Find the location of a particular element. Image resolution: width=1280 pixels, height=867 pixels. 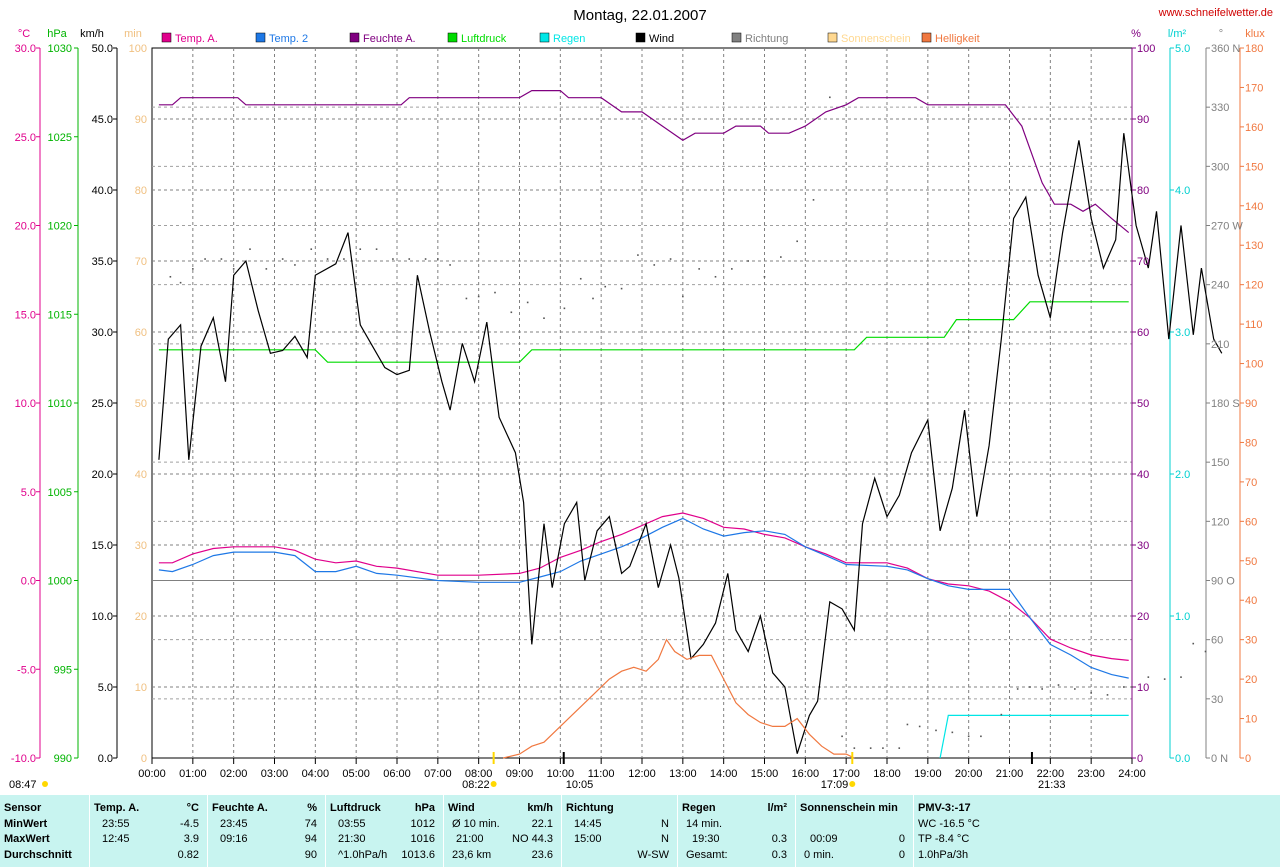

time-tick-label: 22:00 is located at coordinates (1051, 774).